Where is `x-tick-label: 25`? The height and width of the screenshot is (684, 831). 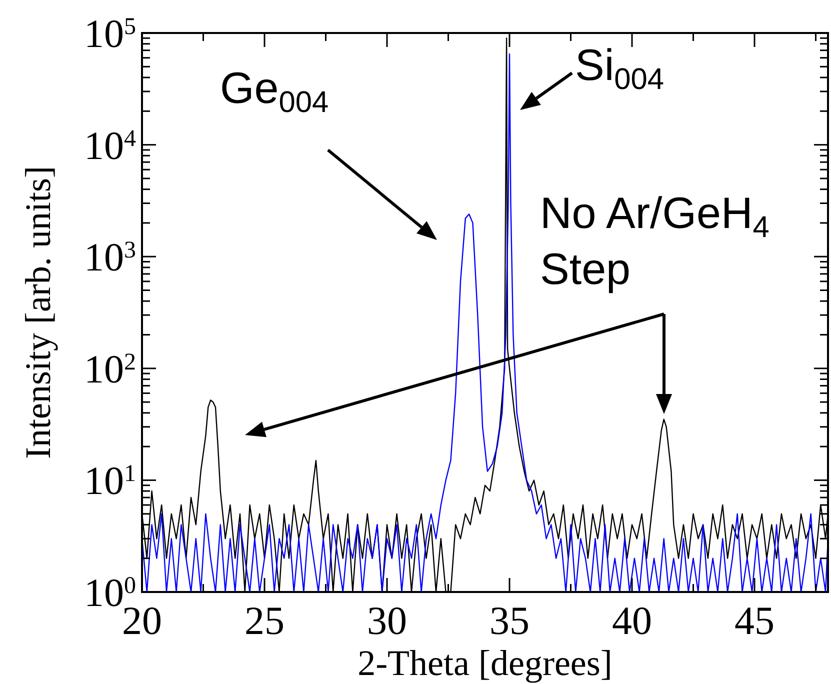 x-tick-label: 25 is located at coordinates (264, 620).